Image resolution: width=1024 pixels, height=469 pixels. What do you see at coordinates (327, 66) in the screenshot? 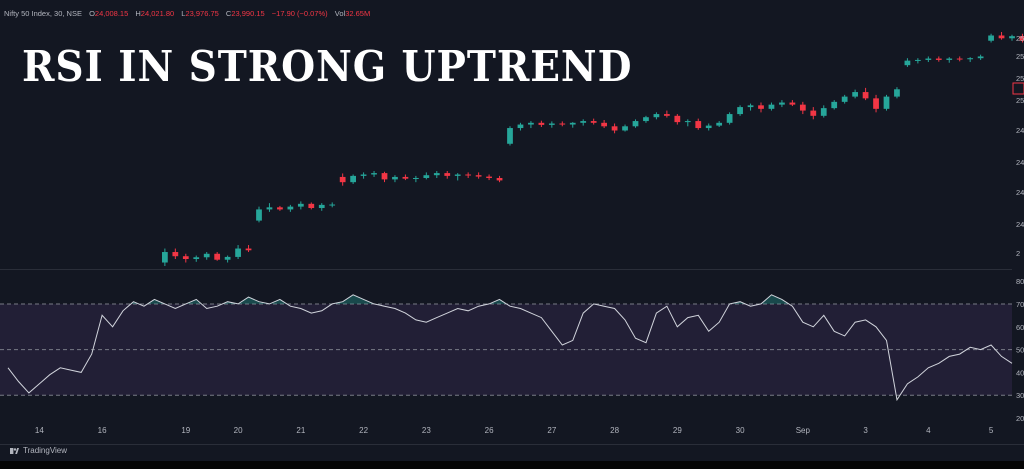
I see `headline-overlay: RSI IN STRONG UPTREND` at bounding box center [327, 66].